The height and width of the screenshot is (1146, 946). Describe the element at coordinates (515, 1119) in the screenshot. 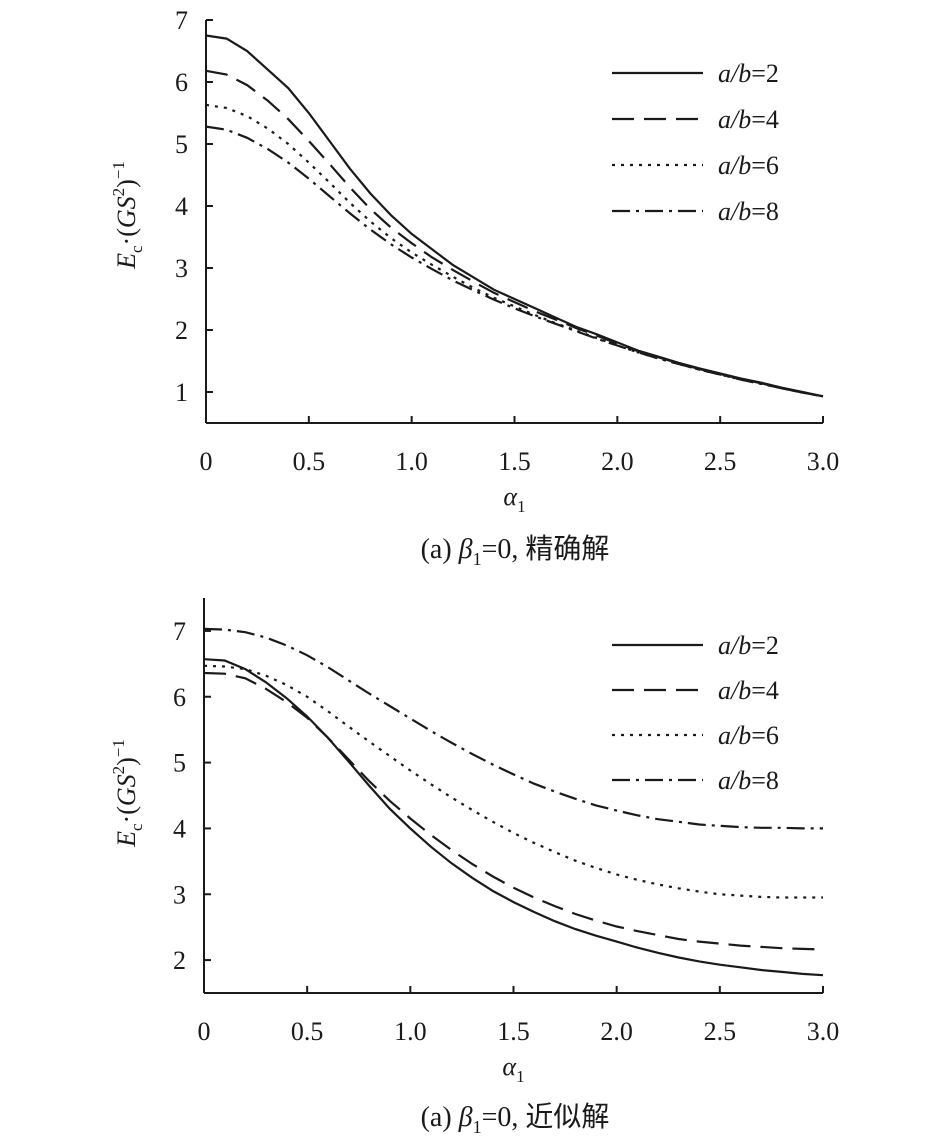

I see `figure-caption: (a) β1=0, 近似解` at that location.